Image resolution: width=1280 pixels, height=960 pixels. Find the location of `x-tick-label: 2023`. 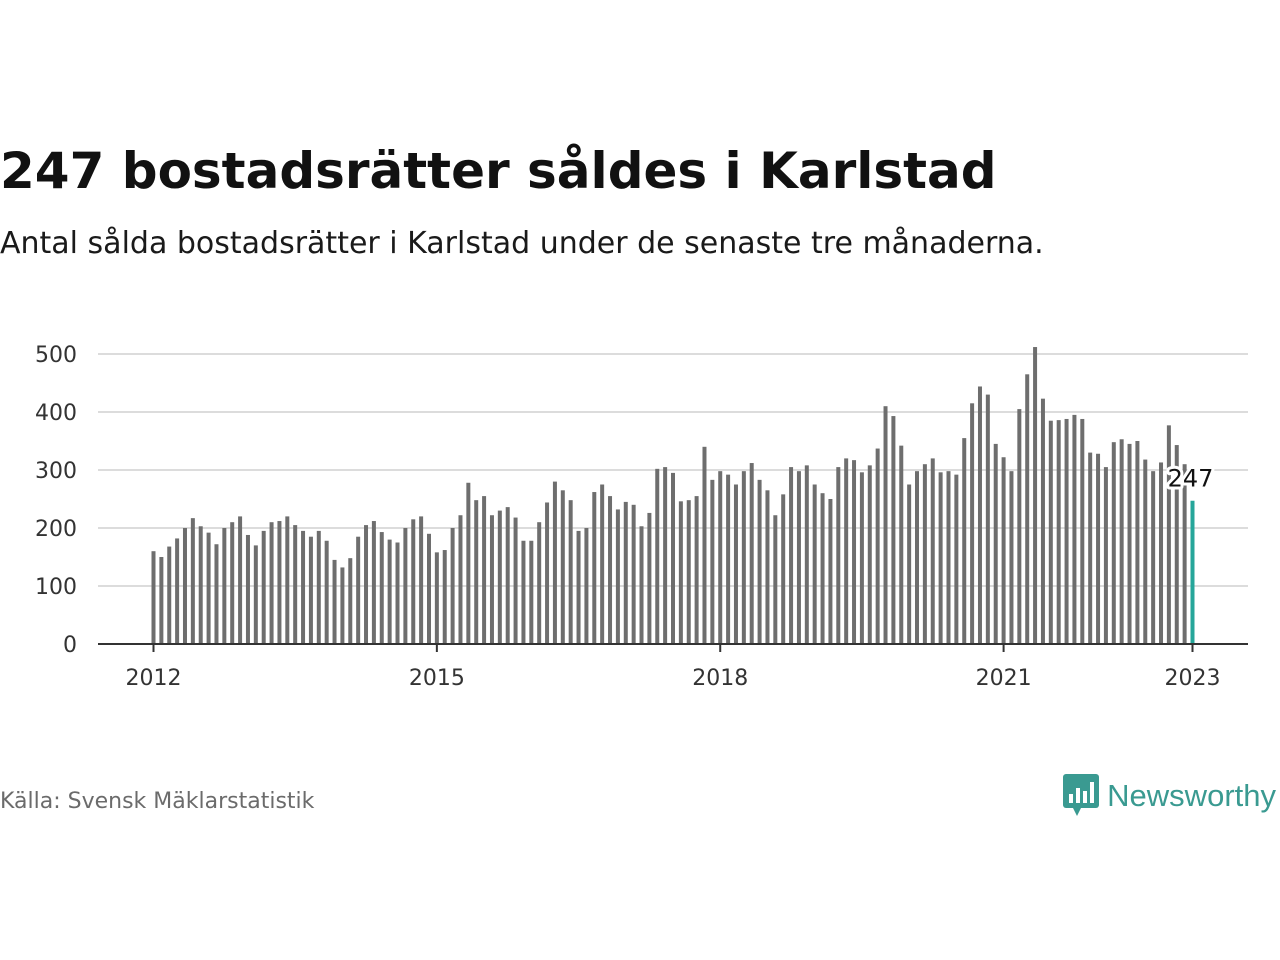

x-tick-label: 2023 is located at coordinates (1193, 678).